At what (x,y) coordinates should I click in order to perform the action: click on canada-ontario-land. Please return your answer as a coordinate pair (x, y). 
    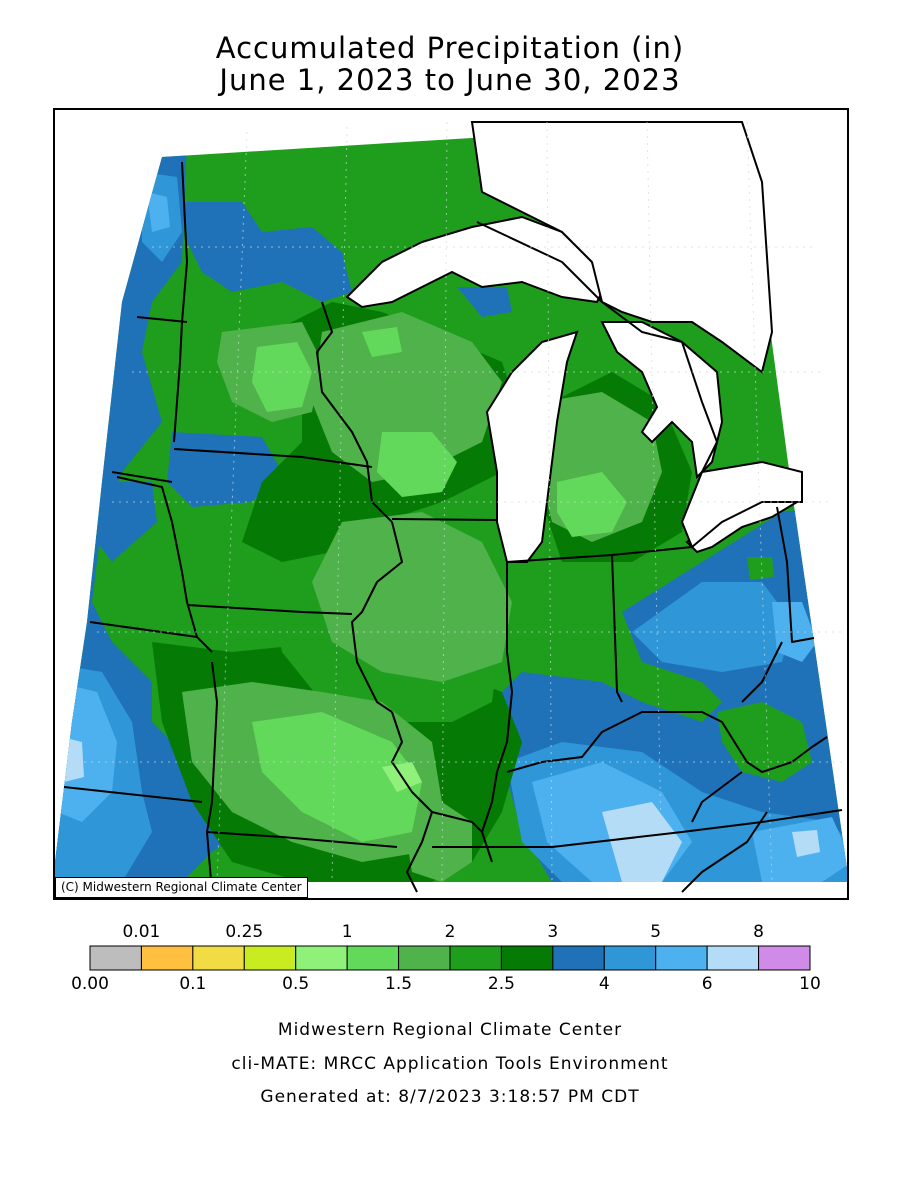
    Looking at the image, I should click on (741, 504).